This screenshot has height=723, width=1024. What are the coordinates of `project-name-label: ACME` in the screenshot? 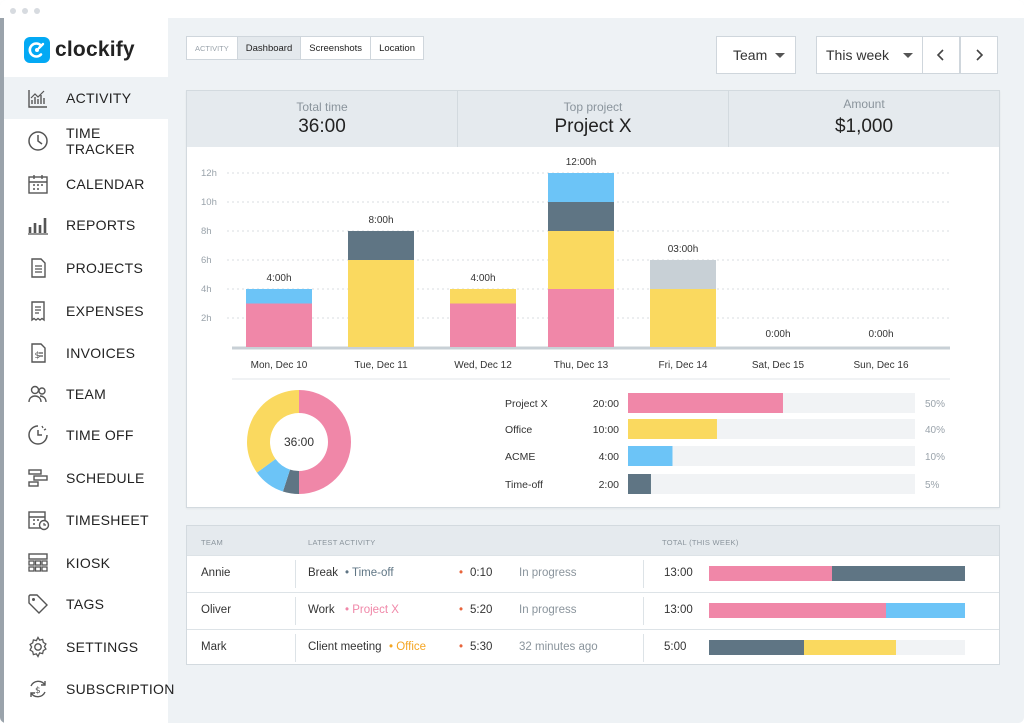 It's located at (520, 457).